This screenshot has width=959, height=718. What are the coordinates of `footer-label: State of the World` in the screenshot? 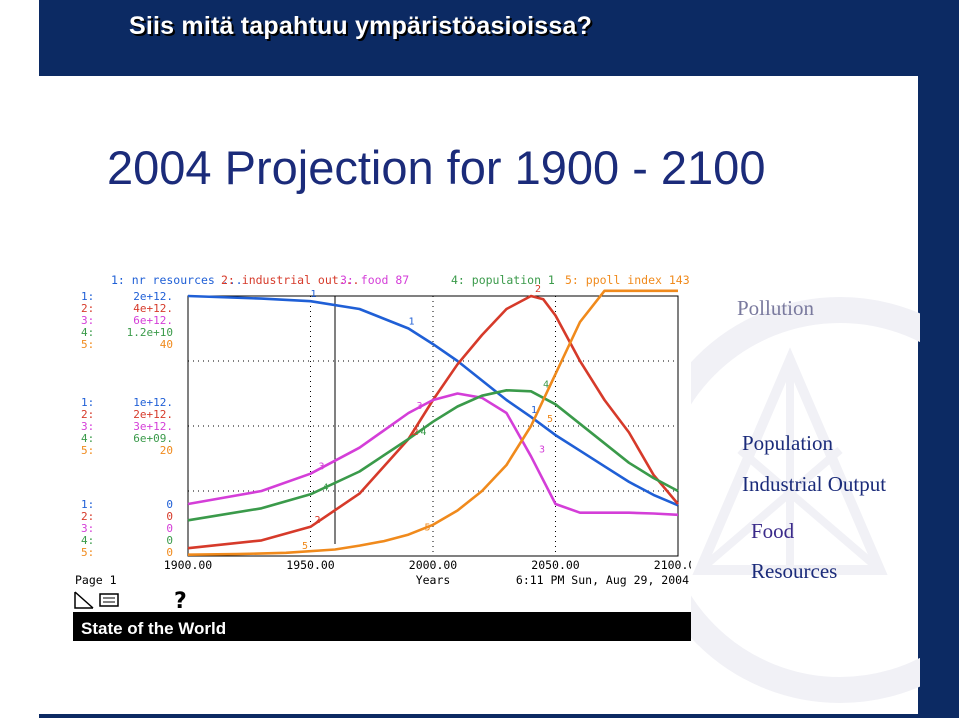 It's located at (153, 628).